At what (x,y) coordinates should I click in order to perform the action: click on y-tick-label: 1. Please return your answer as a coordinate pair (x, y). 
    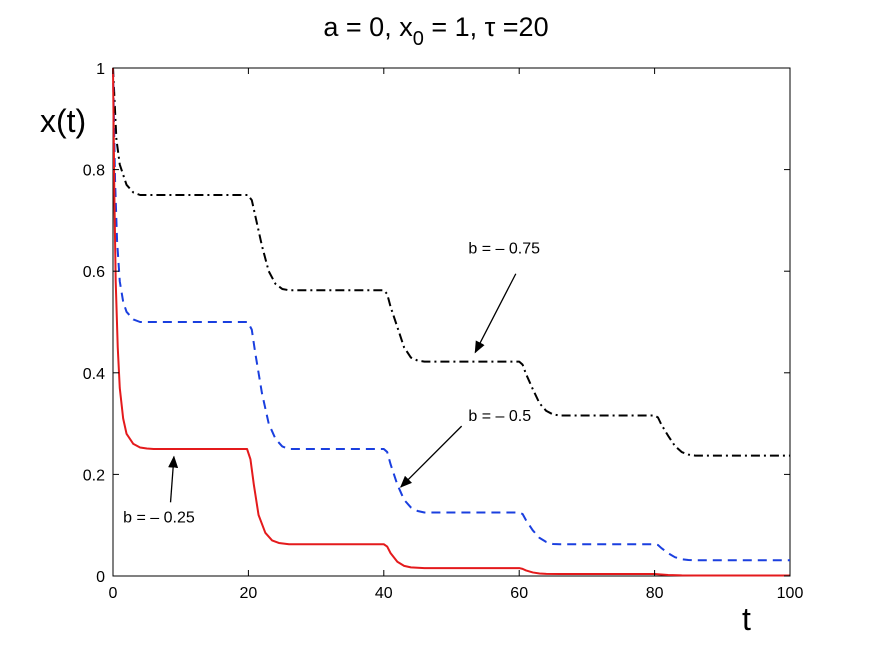
    Looking at the image, I should click on (100, 69).